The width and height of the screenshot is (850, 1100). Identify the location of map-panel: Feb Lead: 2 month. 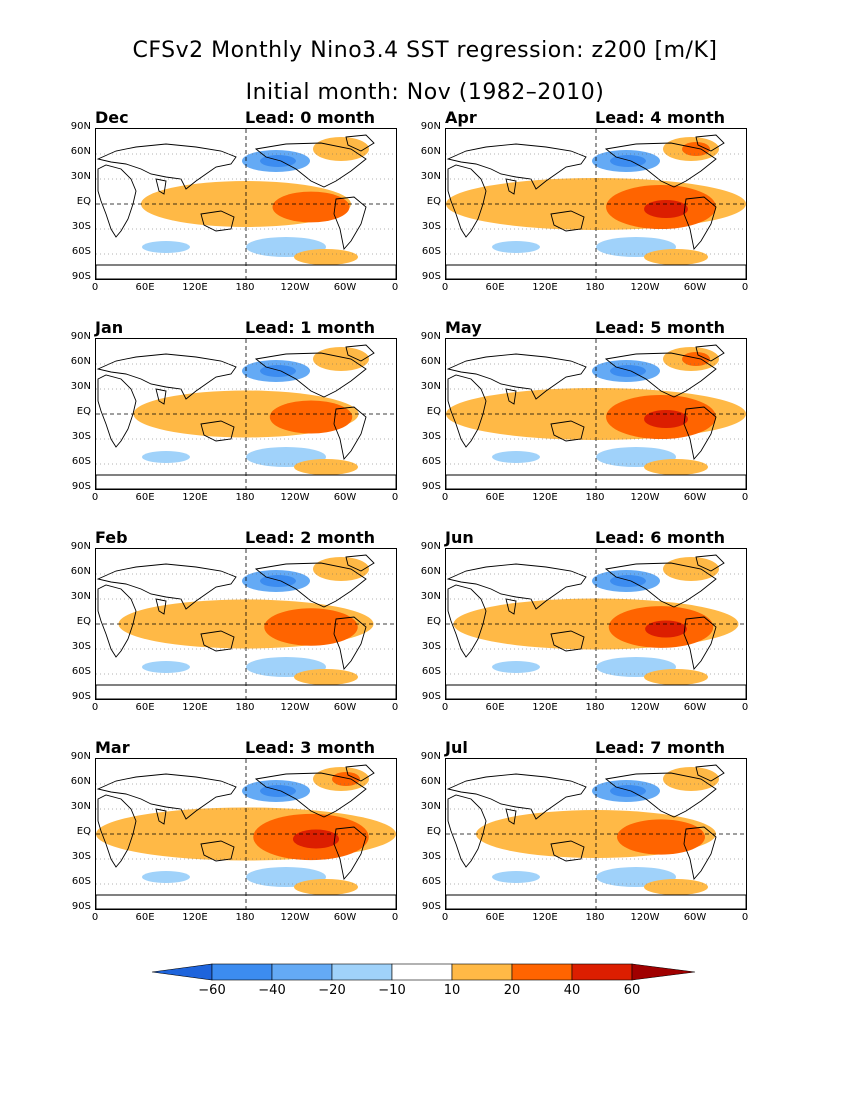
(262, 623).